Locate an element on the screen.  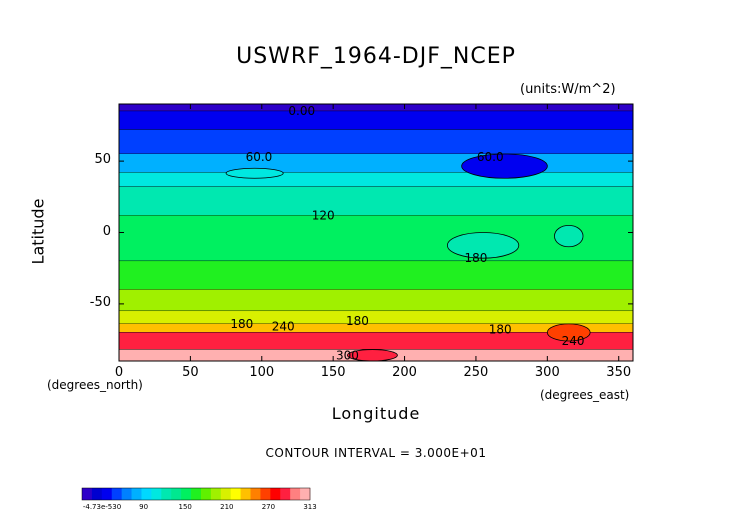
colorbar-tick-label: 150 is located at coordinates (185, 507).